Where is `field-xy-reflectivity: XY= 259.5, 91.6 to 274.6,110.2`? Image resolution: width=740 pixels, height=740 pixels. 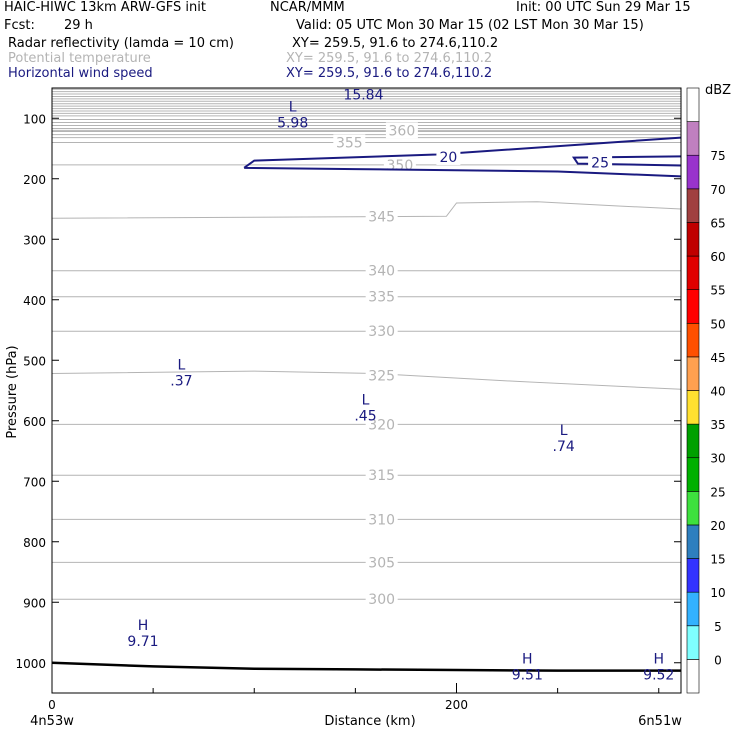
field-xy-reflectivity: XY= 259.5, 91.6 to 274.6,110.2 is located at coordinates (395, 43).